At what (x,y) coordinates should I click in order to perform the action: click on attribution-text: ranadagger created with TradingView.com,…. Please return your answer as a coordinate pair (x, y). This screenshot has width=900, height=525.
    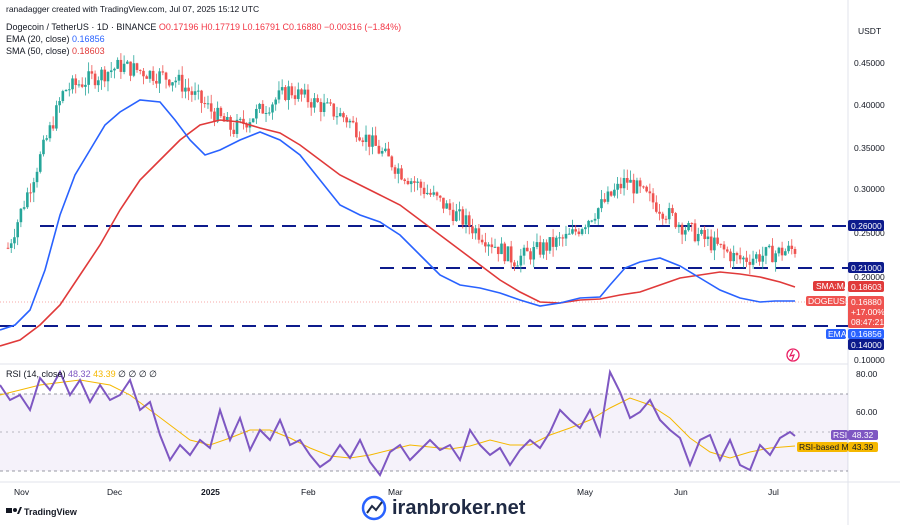
    Looking at the image, I should click on (133, 9).